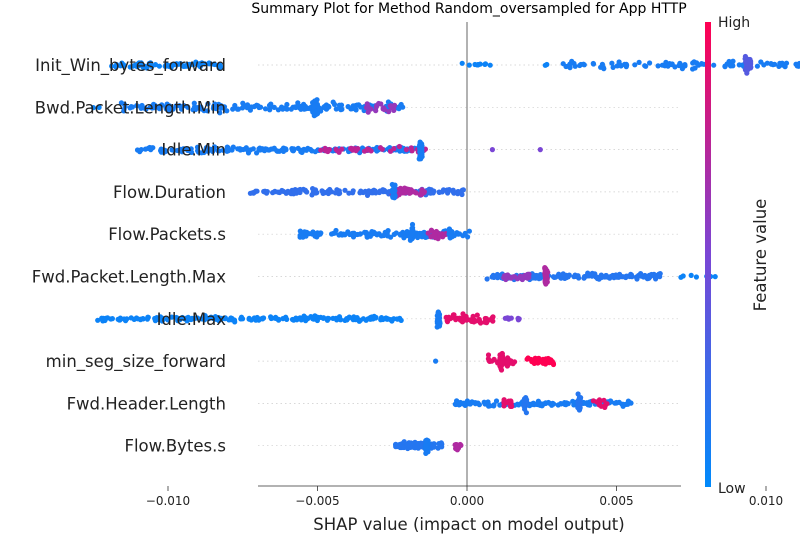  I want to click on x-axis-ticks: −0.010 −0.005 0.000 0.005 0.010, so click(464, 497).